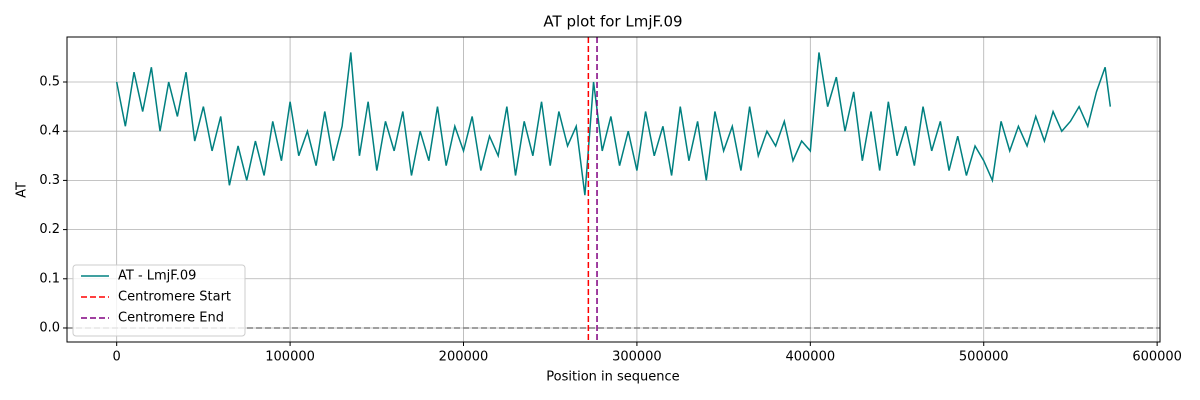 This screenshot has width=1200, height=400. Describe the element at coordinates (290, 357) in the screenshot. I see `x-tick-label: 100000` at that location.